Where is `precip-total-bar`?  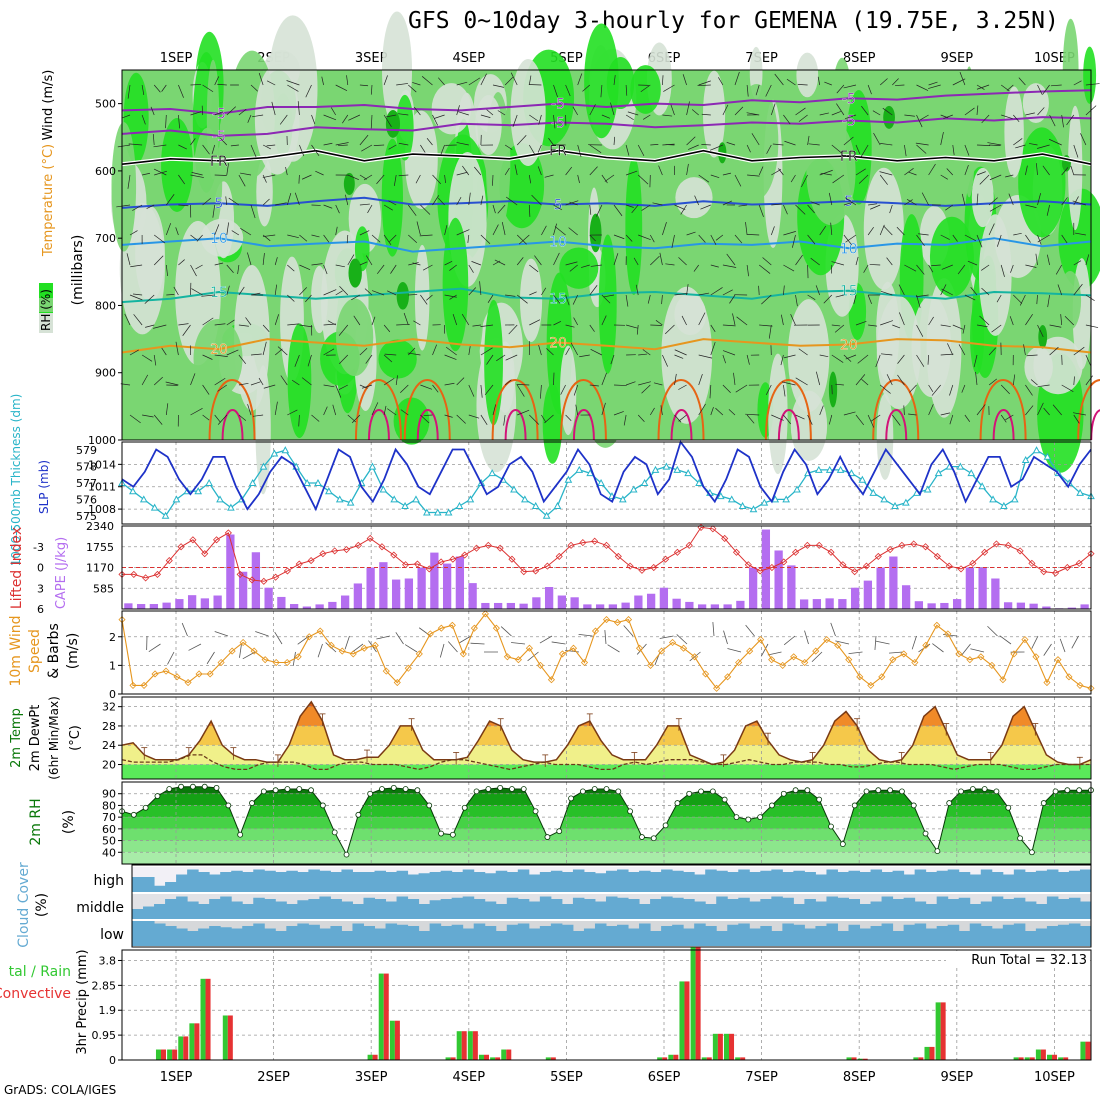
precip-total-bar is located at coordinates (504, 1054).